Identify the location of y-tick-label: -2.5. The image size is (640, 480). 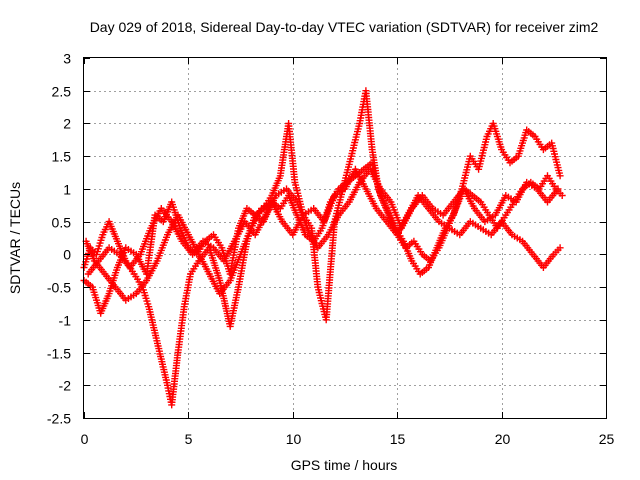
(59, 419).